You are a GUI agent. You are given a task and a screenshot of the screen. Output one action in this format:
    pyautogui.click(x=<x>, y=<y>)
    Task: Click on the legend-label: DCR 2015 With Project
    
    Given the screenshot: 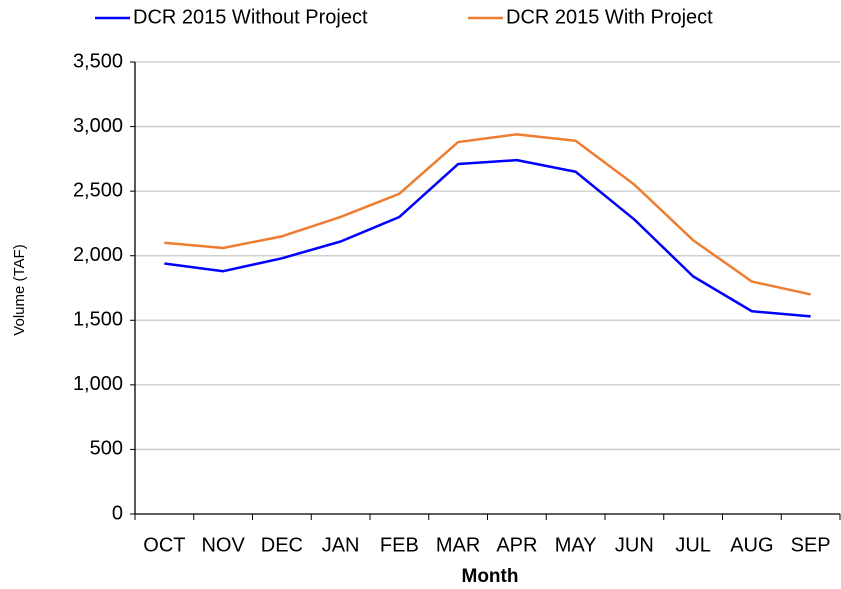 What is the action you would take?
    pyautogui.click(x=609, y=17)
    